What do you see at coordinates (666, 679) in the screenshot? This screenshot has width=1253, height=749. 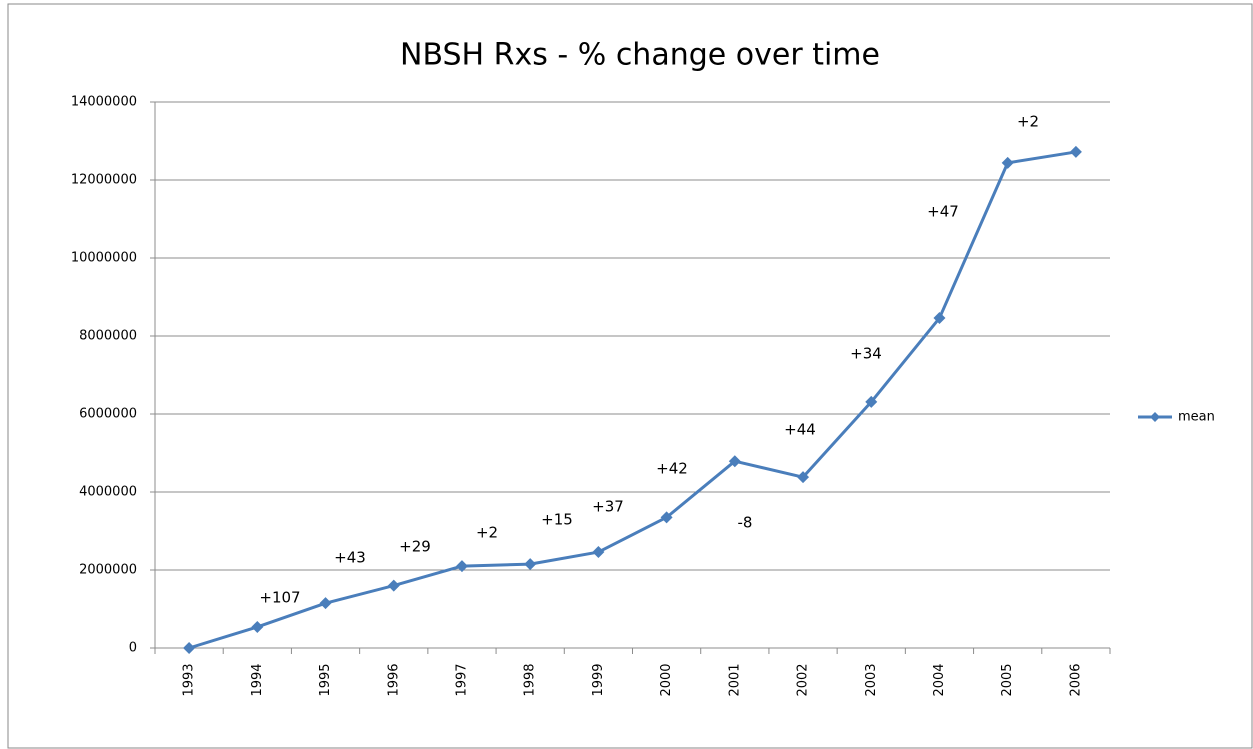 I see `x-tick-label: 2000` at bounding box center [666, 679].